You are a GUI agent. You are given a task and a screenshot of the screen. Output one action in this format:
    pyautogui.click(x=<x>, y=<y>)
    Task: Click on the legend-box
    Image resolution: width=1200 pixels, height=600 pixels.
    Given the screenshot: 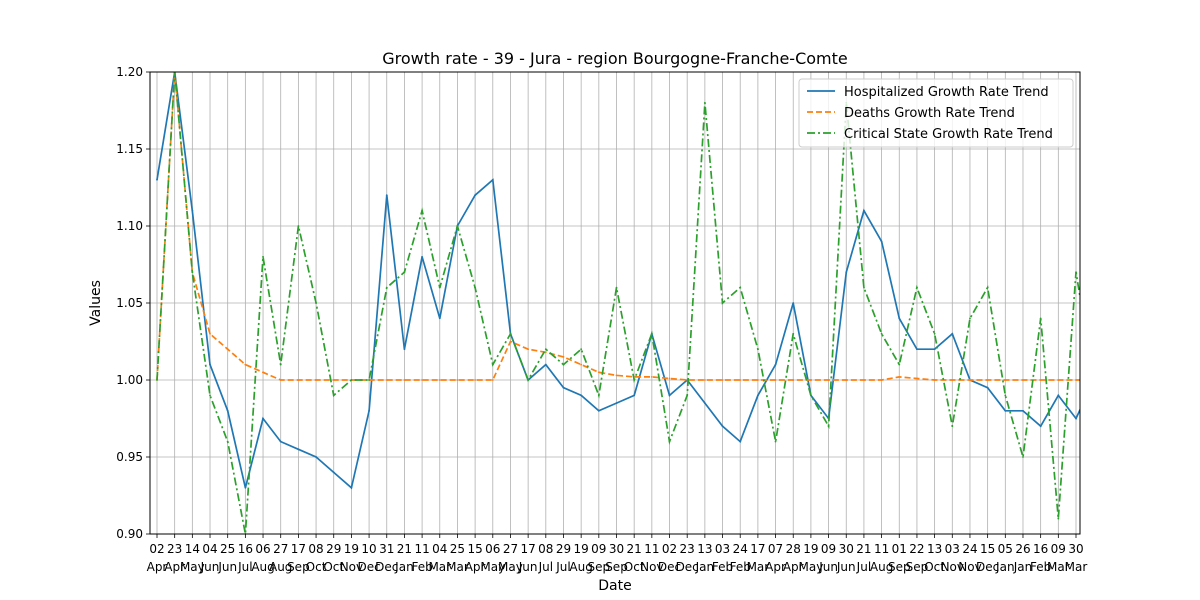 What is the action you would take?
    pyautogui.click(x=936, y=113)
    